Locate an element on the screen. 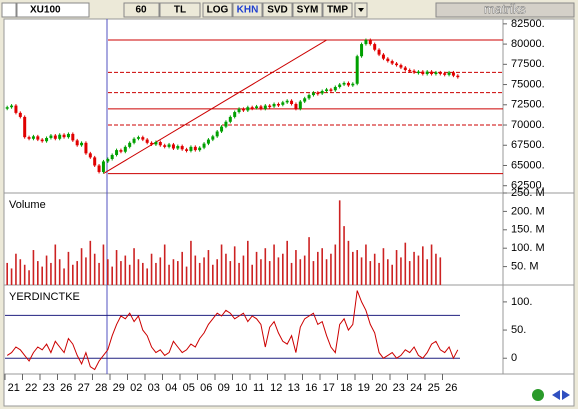 The image size is (578, 409). x-tick-label: 17 is located at coordinates (329, 388).